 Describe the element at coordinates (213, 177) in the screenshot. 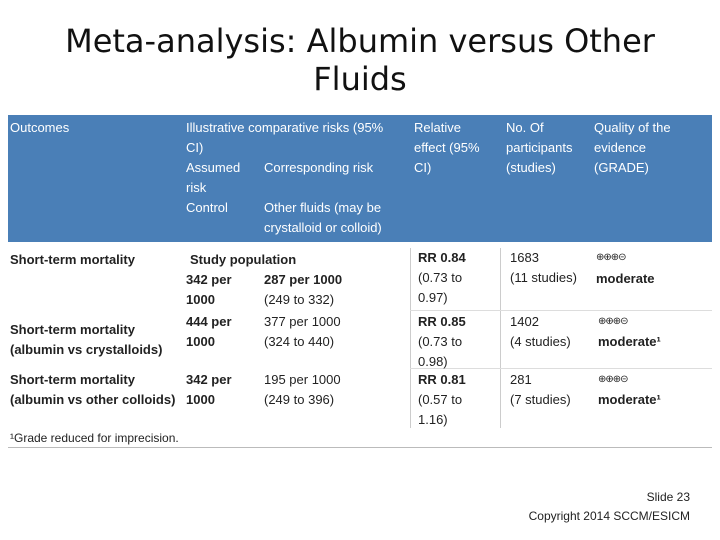

I see `header-cell: Assumed risk` at that location.